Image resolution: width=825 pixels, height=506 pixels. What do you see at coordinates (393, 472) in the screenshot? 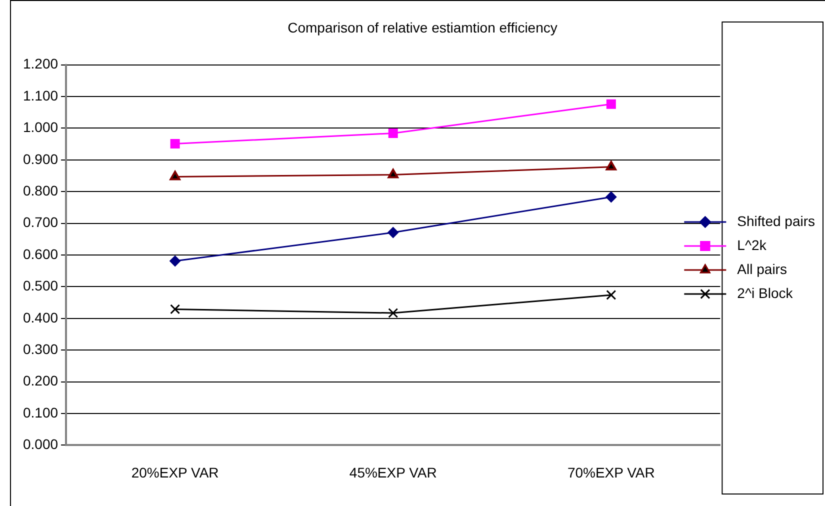
I see `x-tick-label: 45%EXP VAR` at bounding box center [393, 472].